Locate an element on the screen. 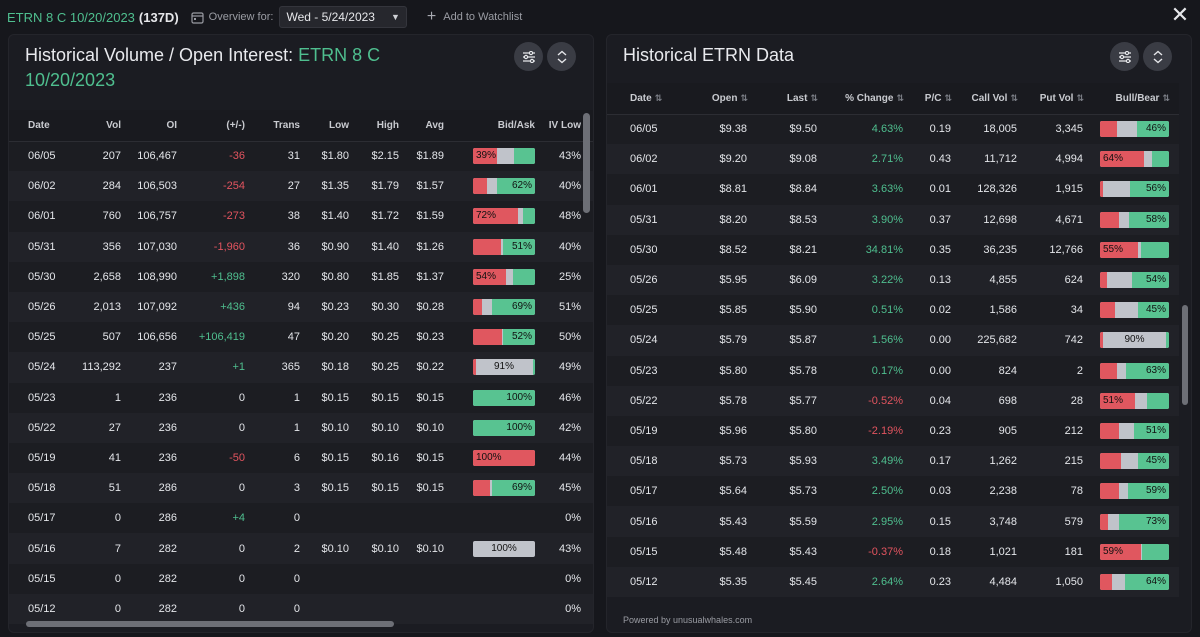 The height and width of the screenshot is (637, 1200). col-call-vol: Call Vol ⇅ is located at coordinates (984, 99).